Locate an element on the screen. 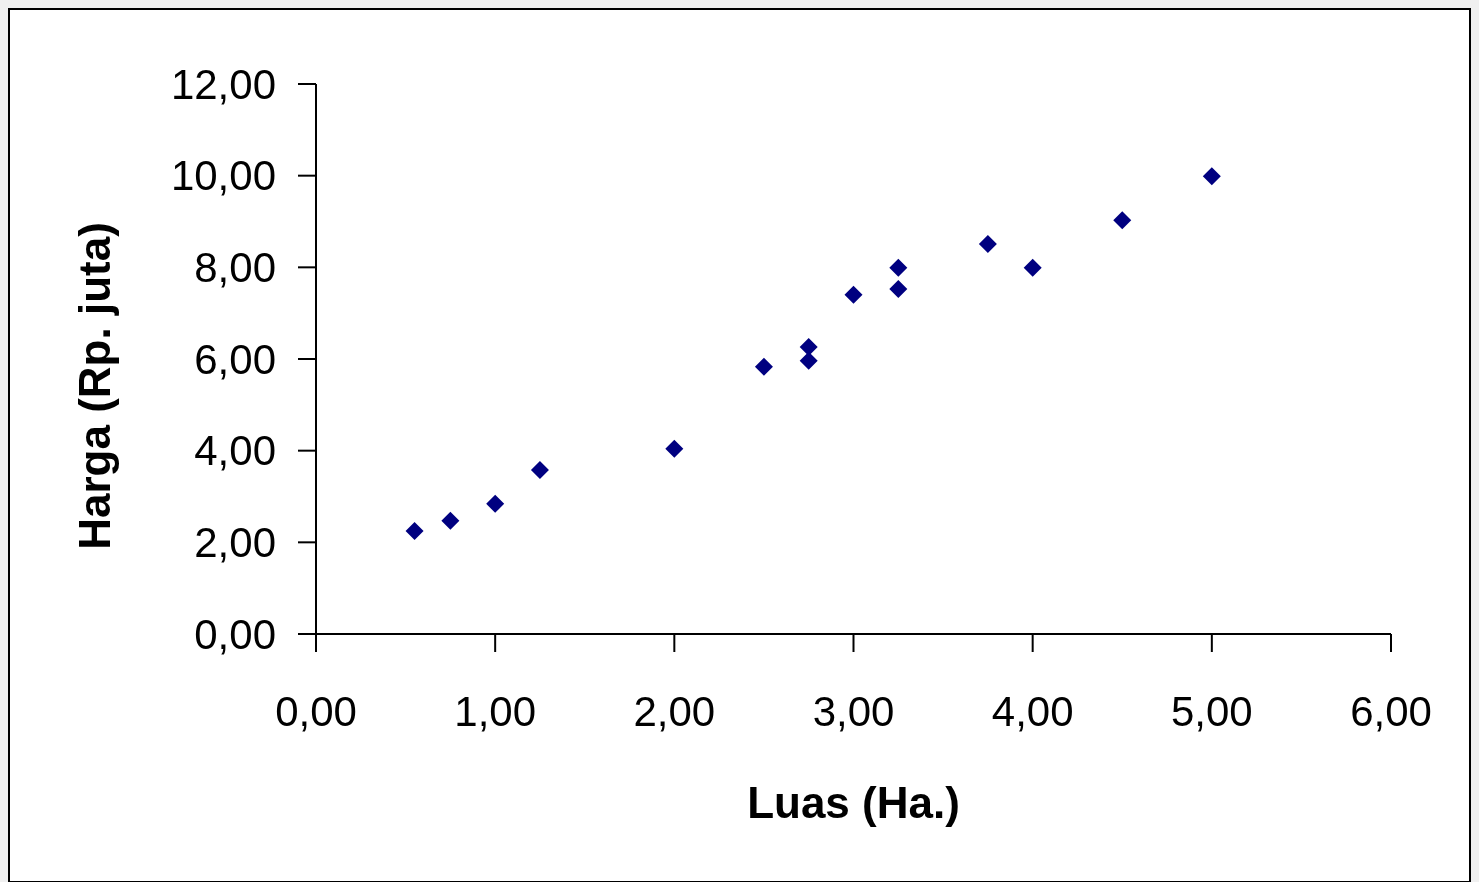 This screenshot has height=882, width=1479. y-tick-label: 2,00 is located at coordinates (235, 543).